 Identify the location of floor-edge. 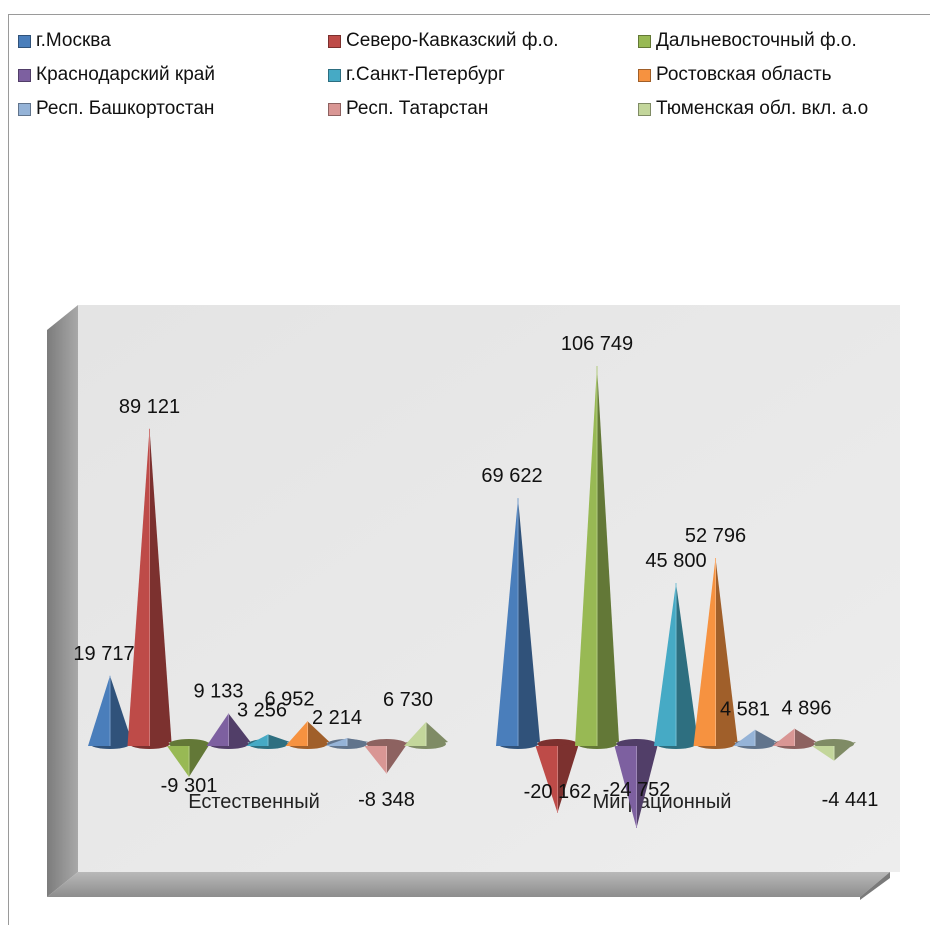
(875, 886).